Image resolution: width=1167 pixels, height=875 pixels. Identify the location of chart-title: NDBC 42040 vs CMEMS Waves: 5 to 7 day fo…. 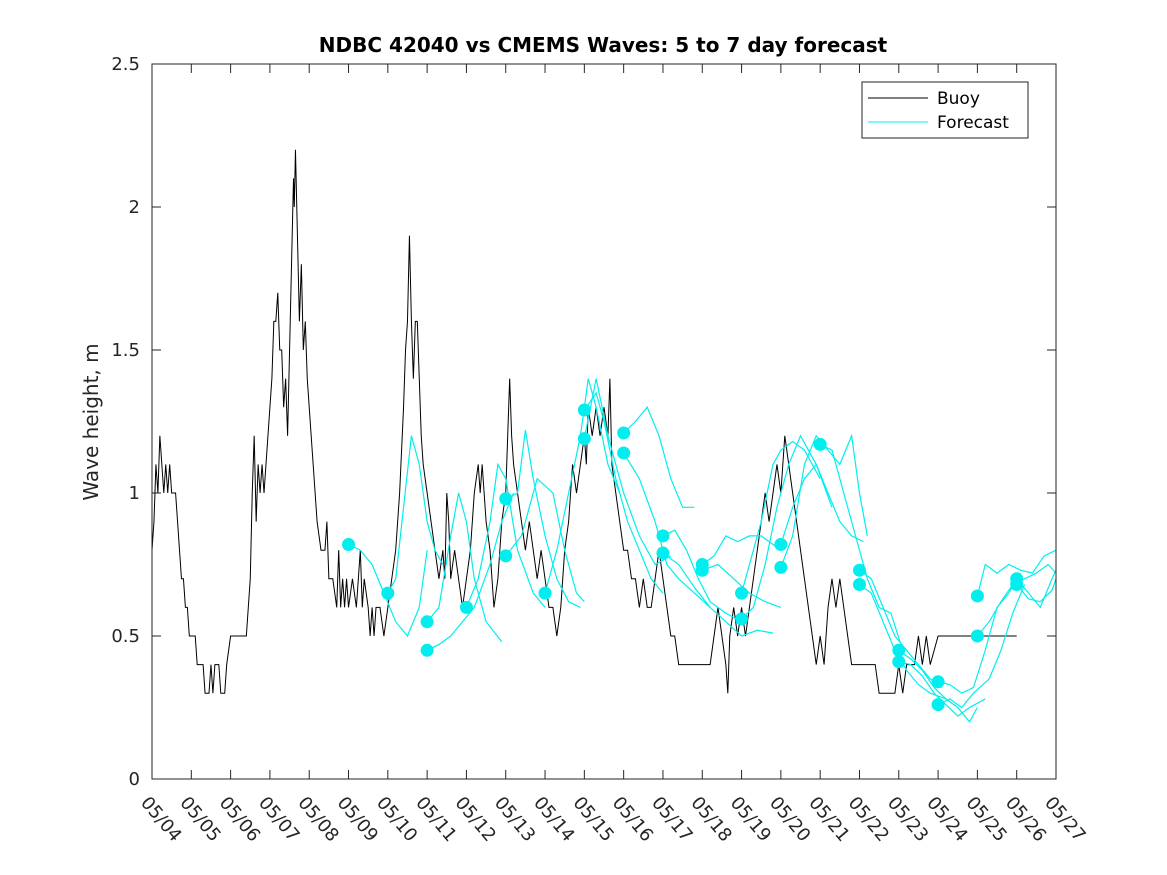
(603, 45).